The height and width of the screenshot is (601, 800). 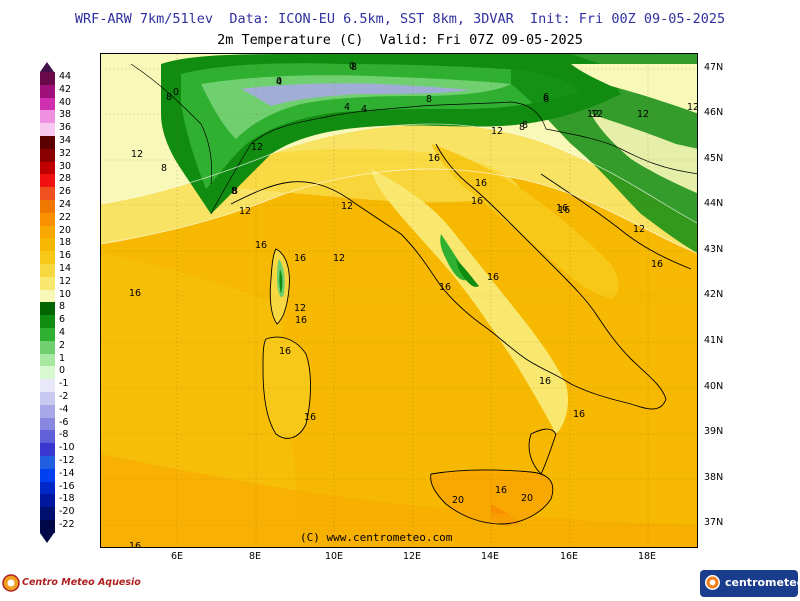 I want to click on colorbar-level: 10, so click(x=68, y=296).